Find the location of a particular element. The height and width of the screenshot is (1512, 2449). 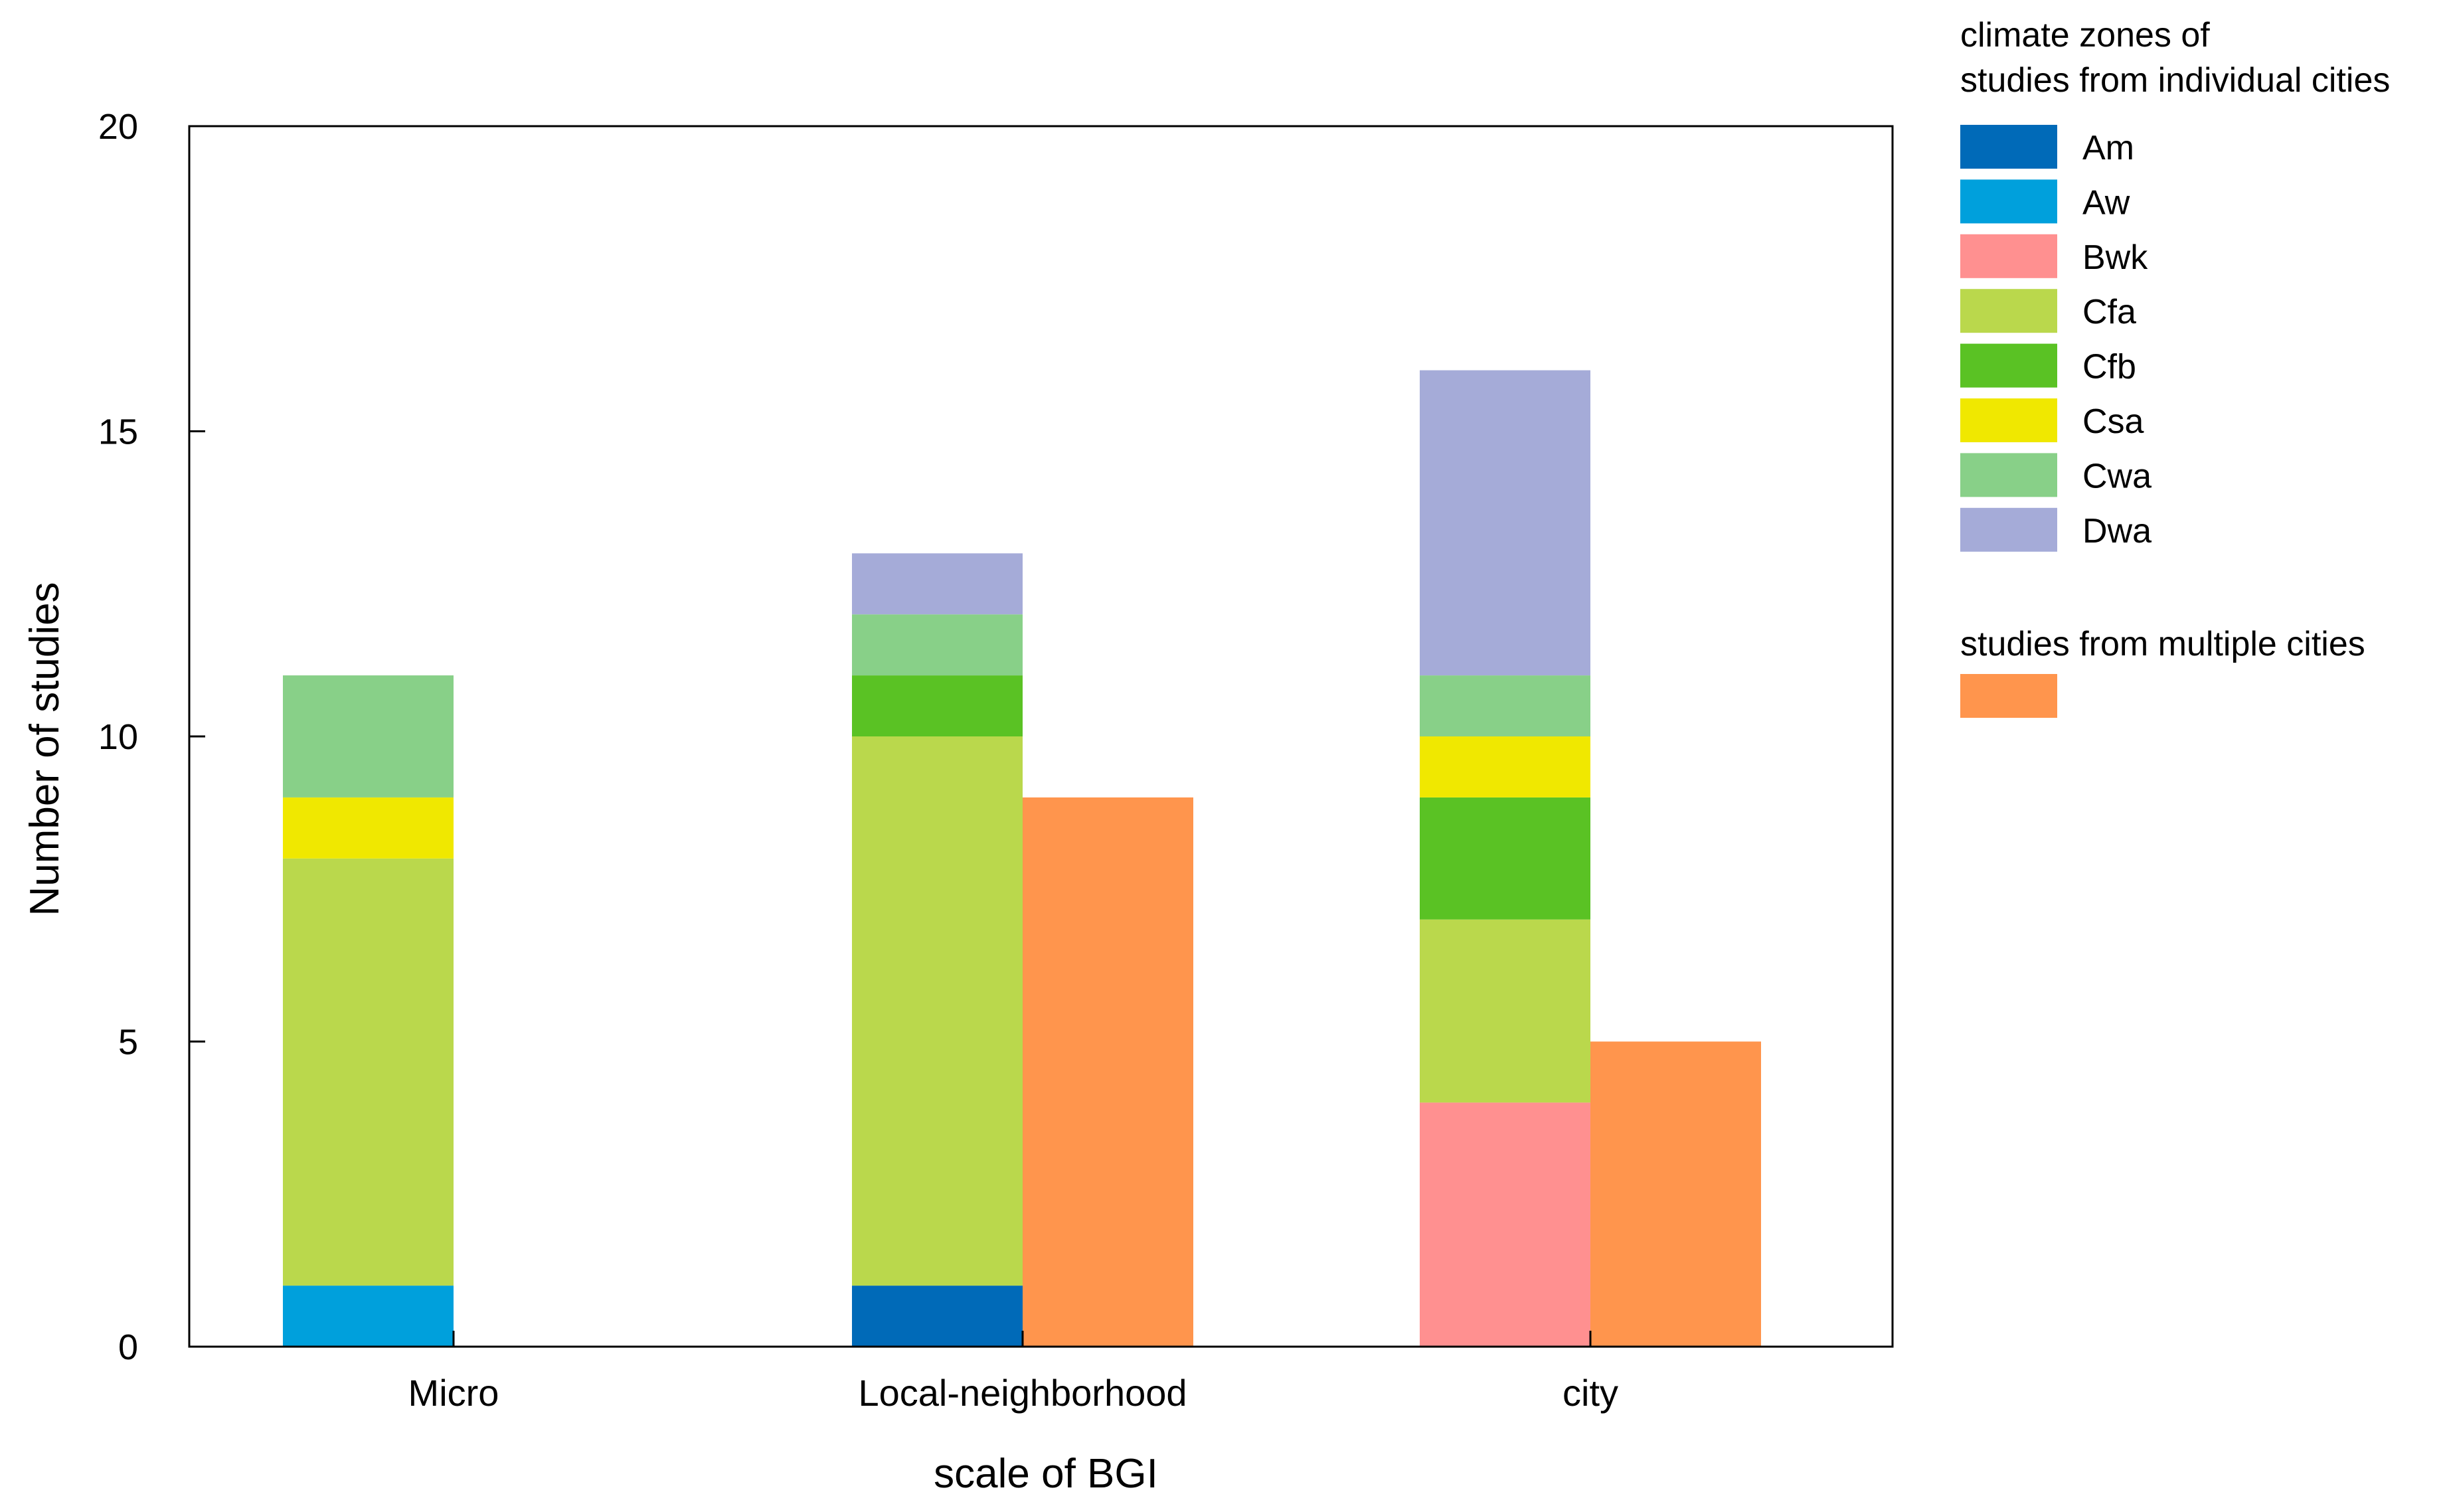

y-tick-label-20: 20 is located at coordinates (118, 127).